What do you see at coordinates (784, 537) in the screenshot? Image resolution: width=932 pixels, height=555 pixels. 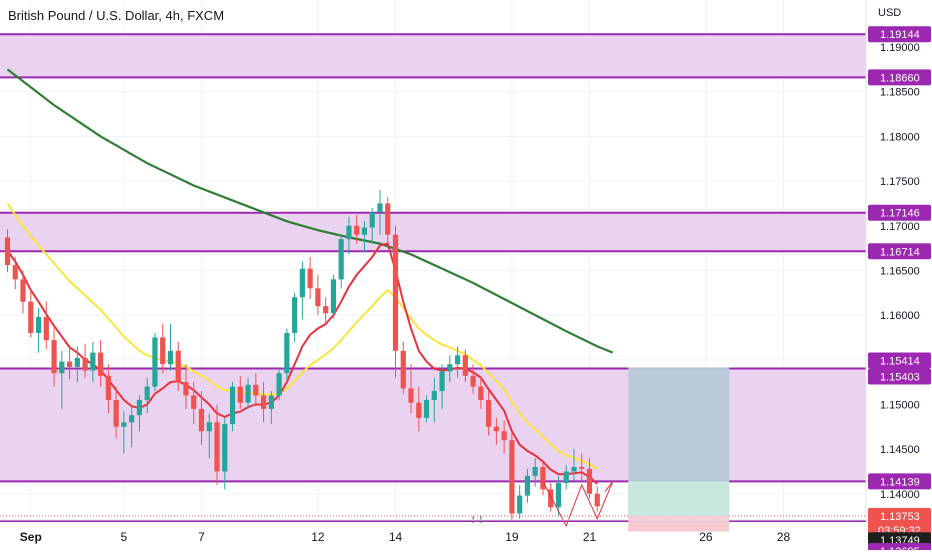 I see `x-tick-label: 28` at bounding box center [784, 537].